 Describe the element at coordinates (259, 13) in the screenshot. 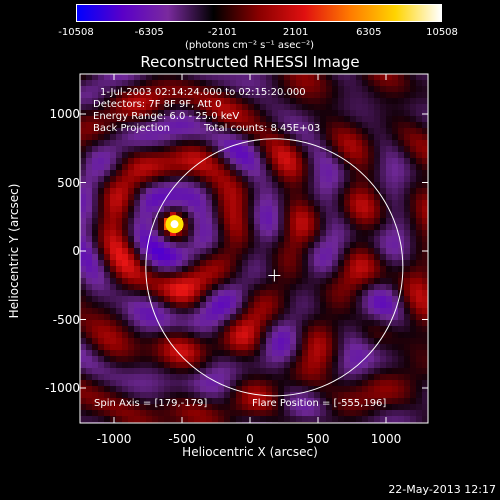

I see `colorbar` at that location.